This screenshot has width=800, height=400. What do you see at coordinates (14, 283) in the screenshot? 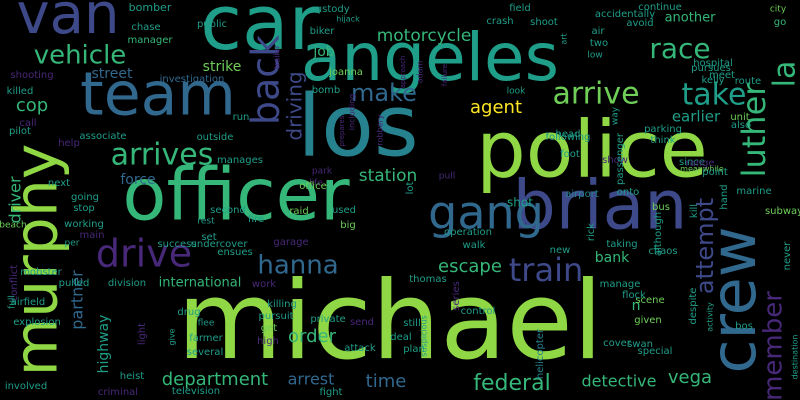
I see `word-conflict: conflict` at bounding box center [14, 283].